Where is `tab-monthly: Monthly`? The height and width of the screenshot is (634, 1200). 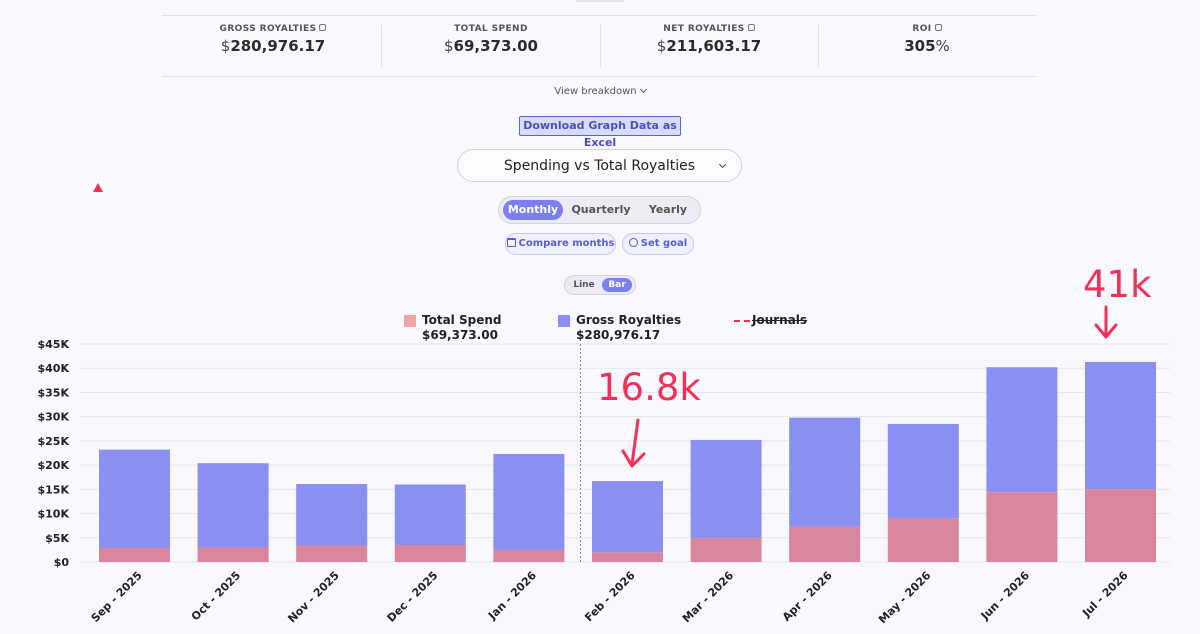 tab-monthly: Monthly is located at coordinates (533, 210).